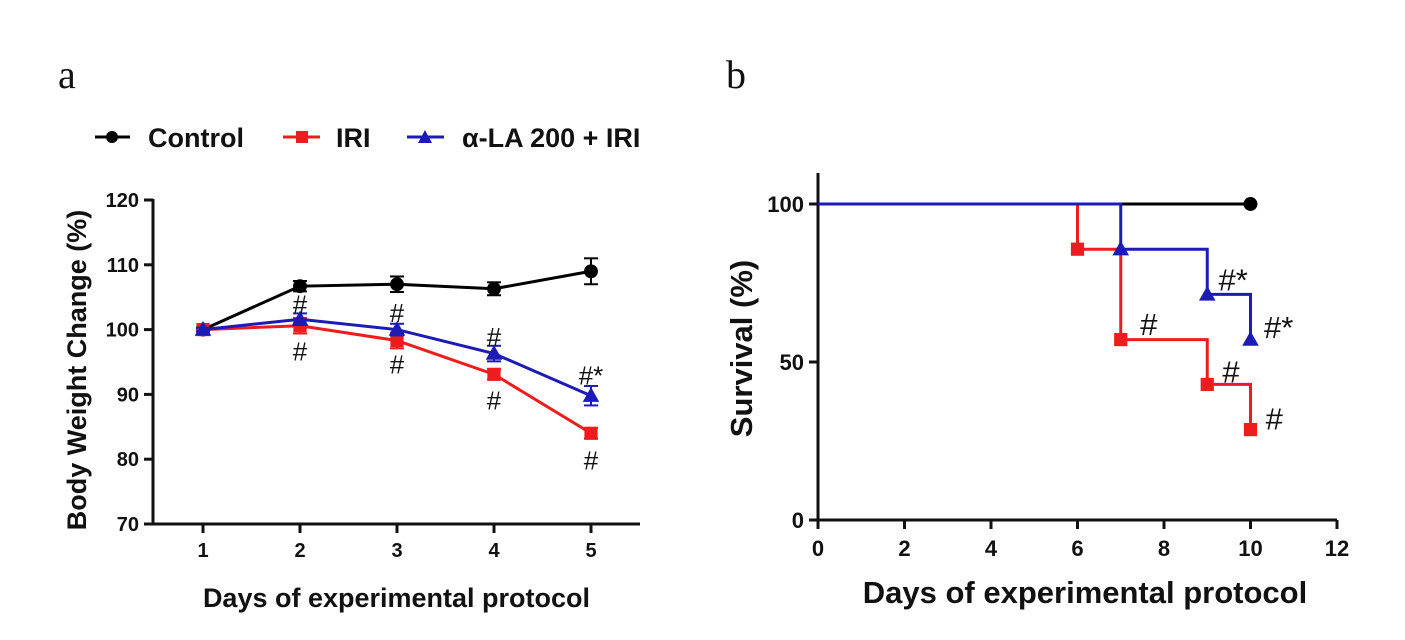 The height and width of the screenshot is (640, 1405). I want to click on legend-marker-iri, so click(302, 137).